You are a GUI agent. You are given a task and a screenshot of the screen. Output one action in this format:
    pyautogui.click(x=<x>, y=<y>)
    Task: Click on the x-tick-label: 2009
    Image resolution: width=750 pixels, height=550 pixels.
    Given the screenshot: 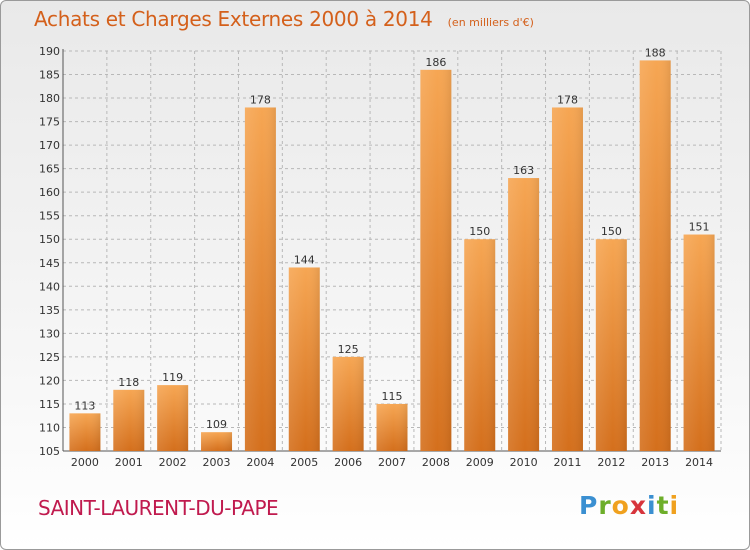 What is the action you would take?
    pyautogui.click(x=480, y=462)
    